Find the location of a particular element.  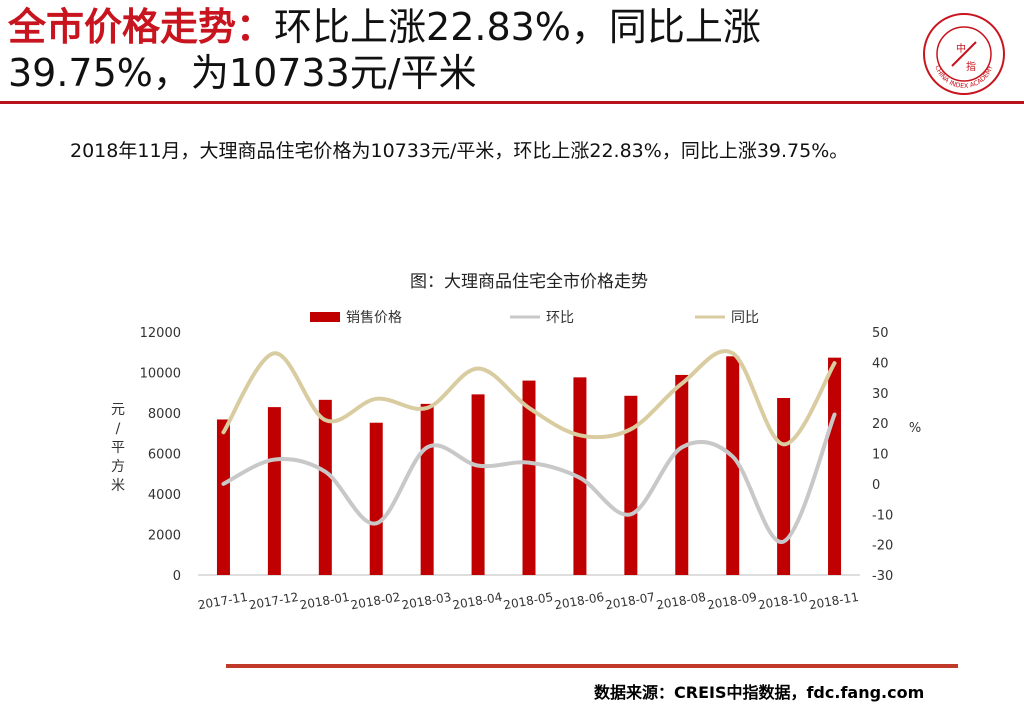

seal-glyph-bottom: 指 is located at coordinates (971, 66).